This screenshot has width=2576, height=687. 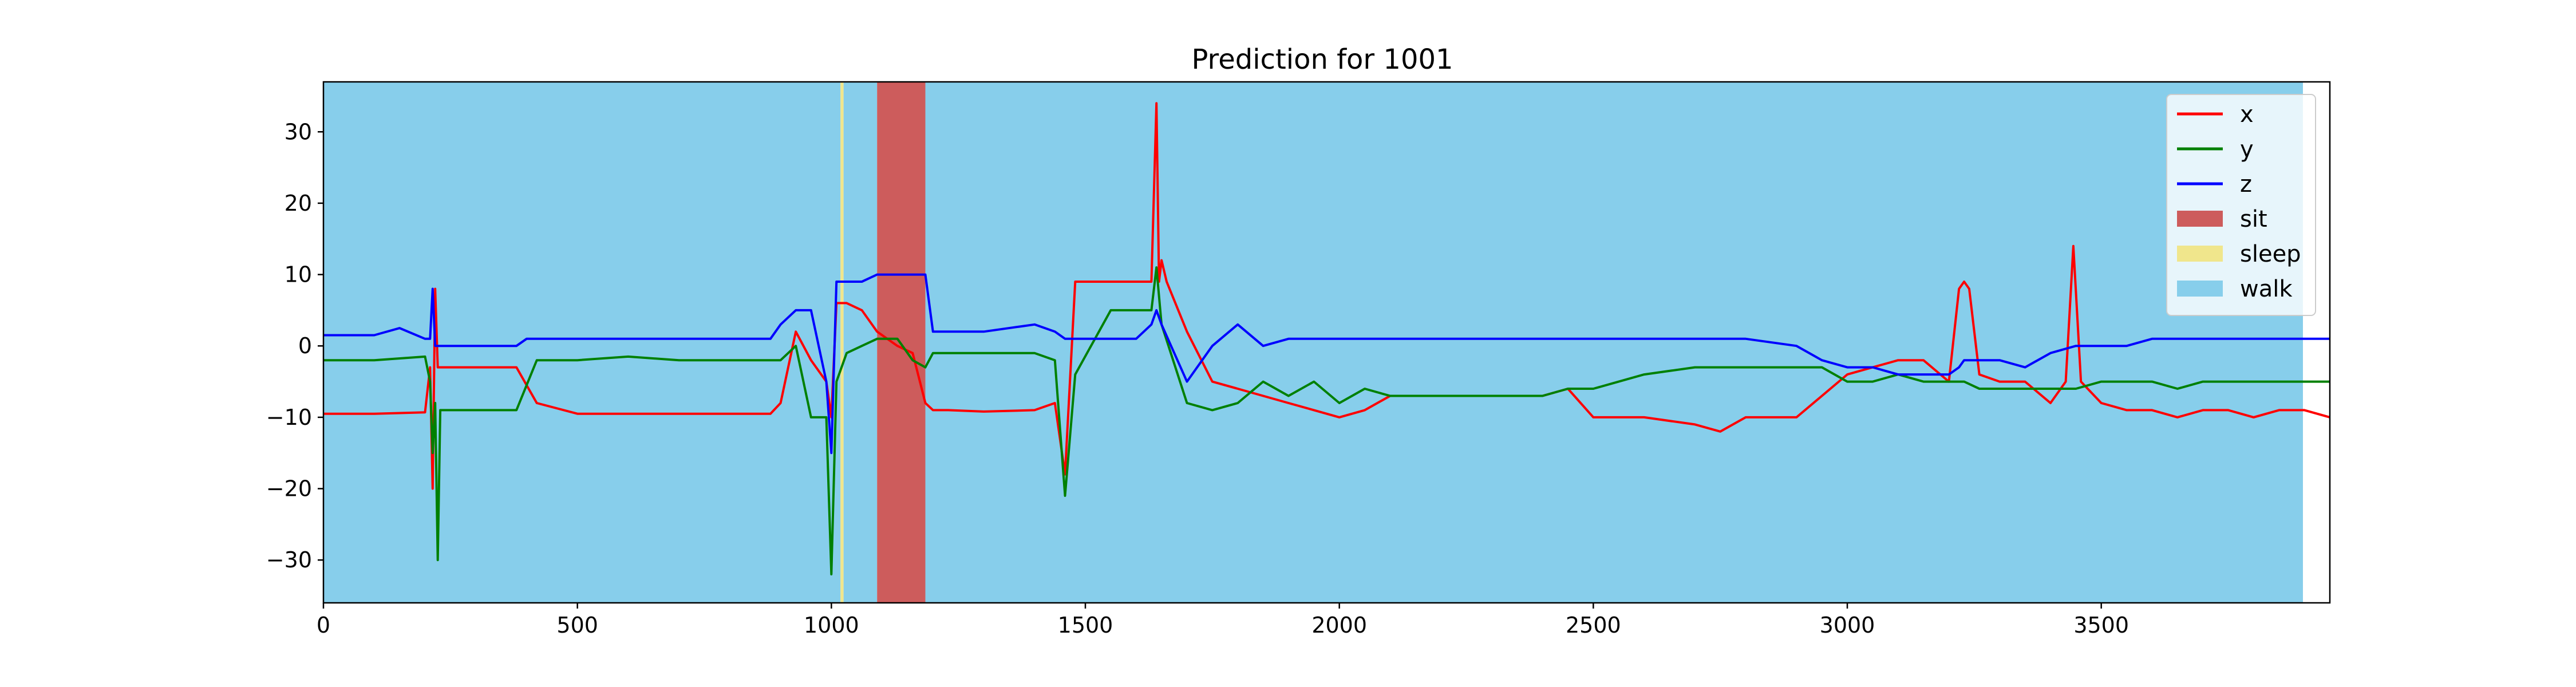 What do you see at coordinates (305, 345) in the screenshot?
I see `y-tick-label: 0` at bounding box center [305, 345].